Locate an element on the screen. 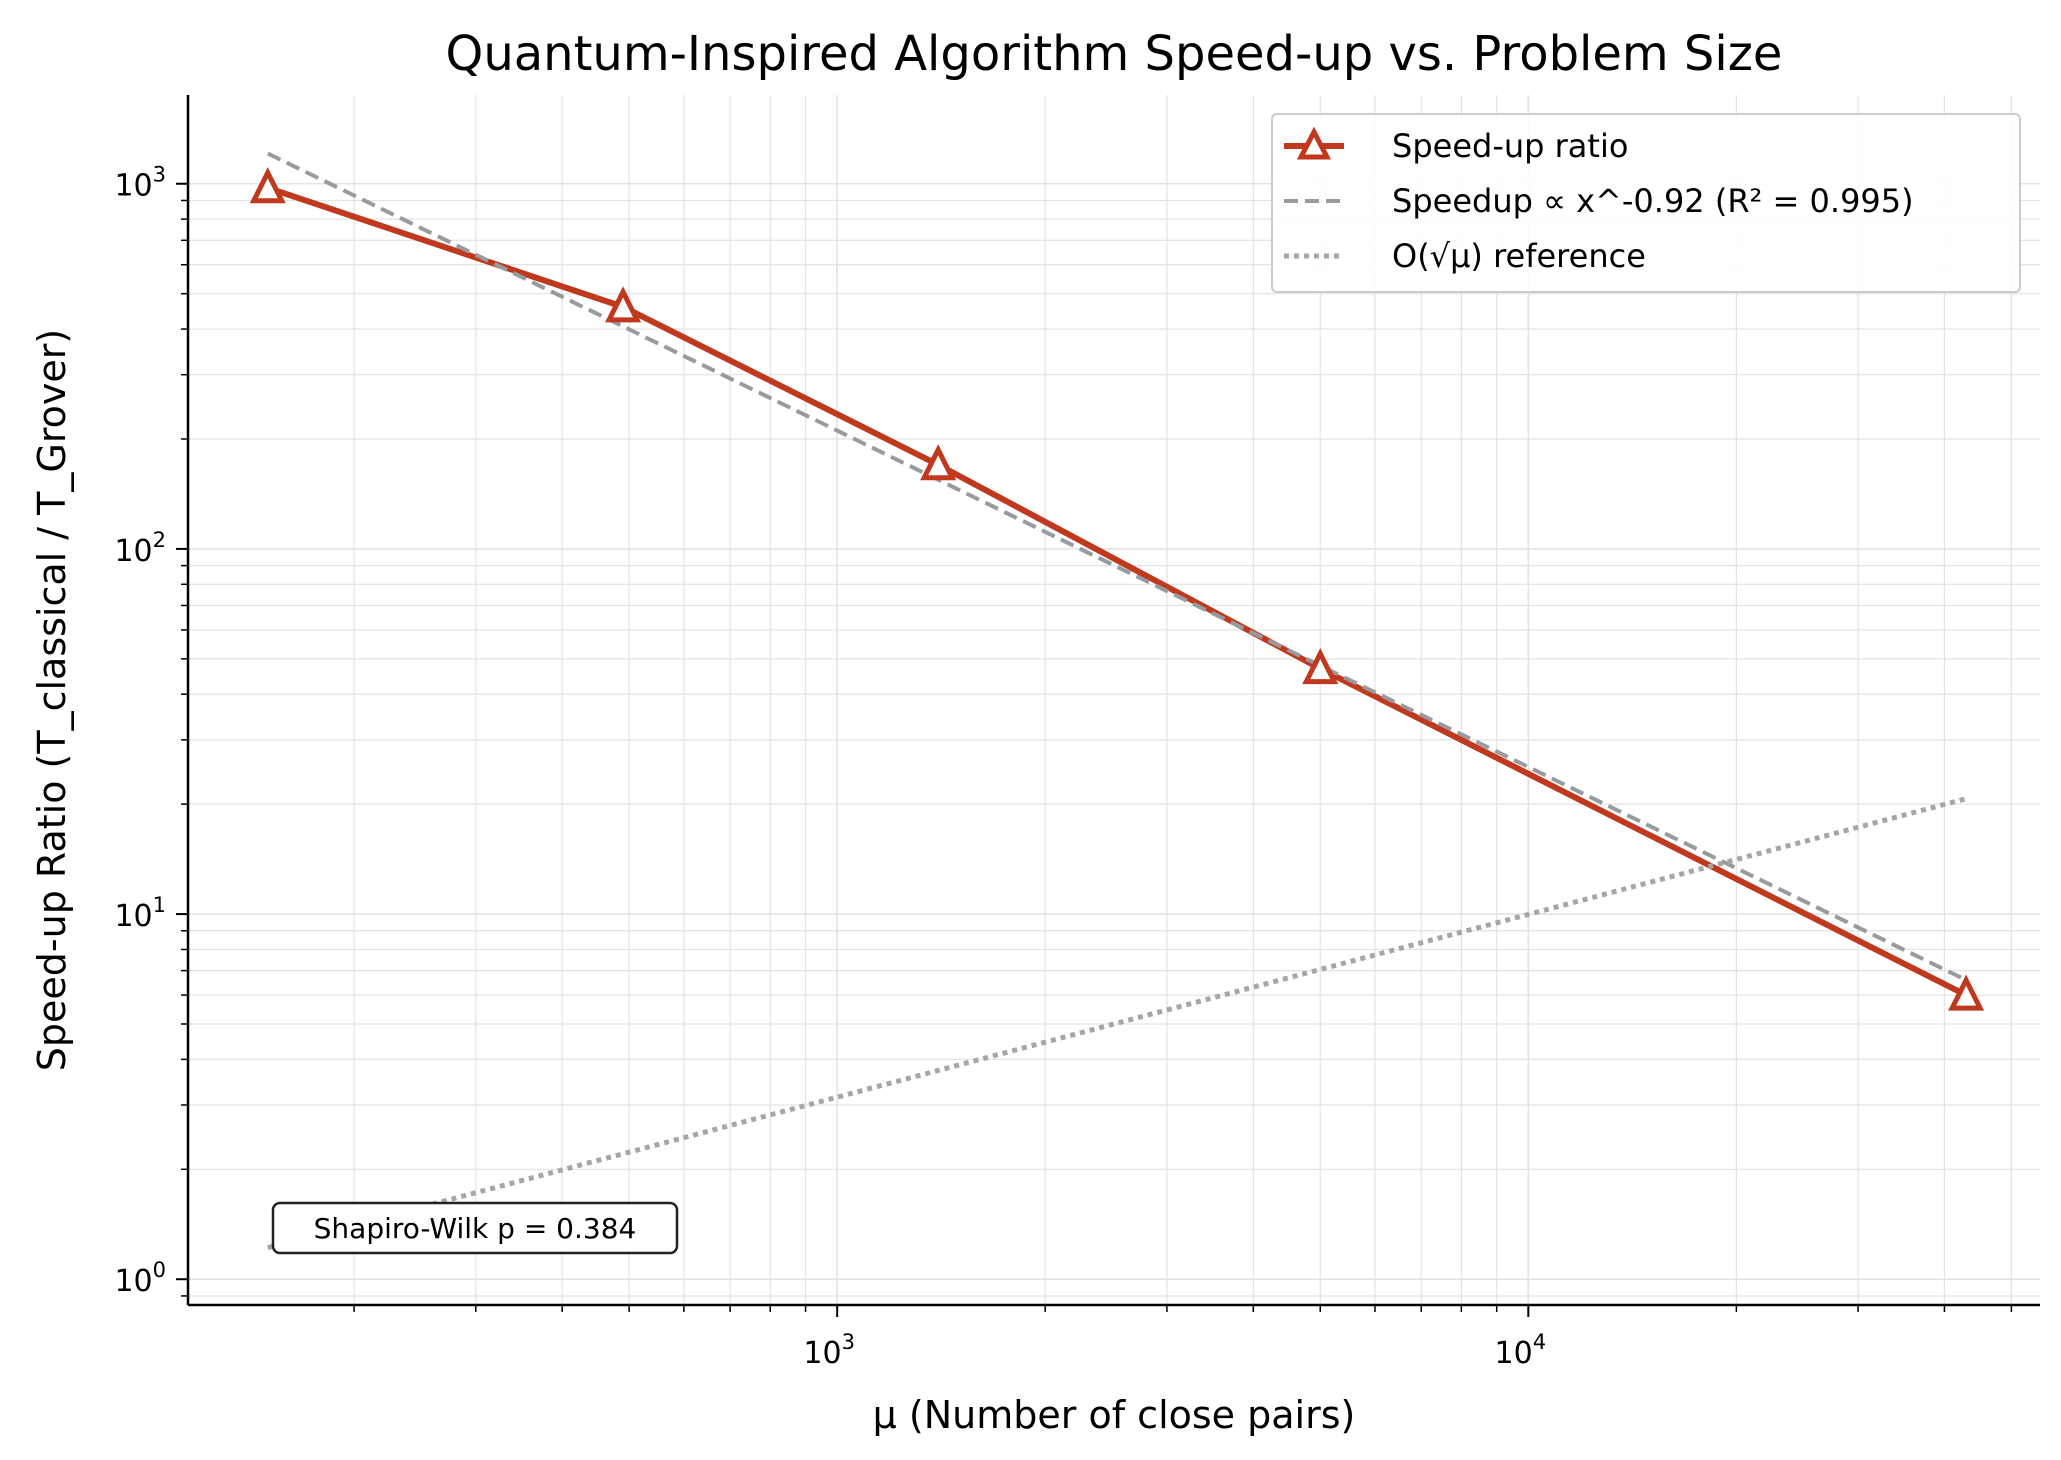  annotation-text: Shapiro-Wilk p = 0.384 is located at coordinates (475, 1228).